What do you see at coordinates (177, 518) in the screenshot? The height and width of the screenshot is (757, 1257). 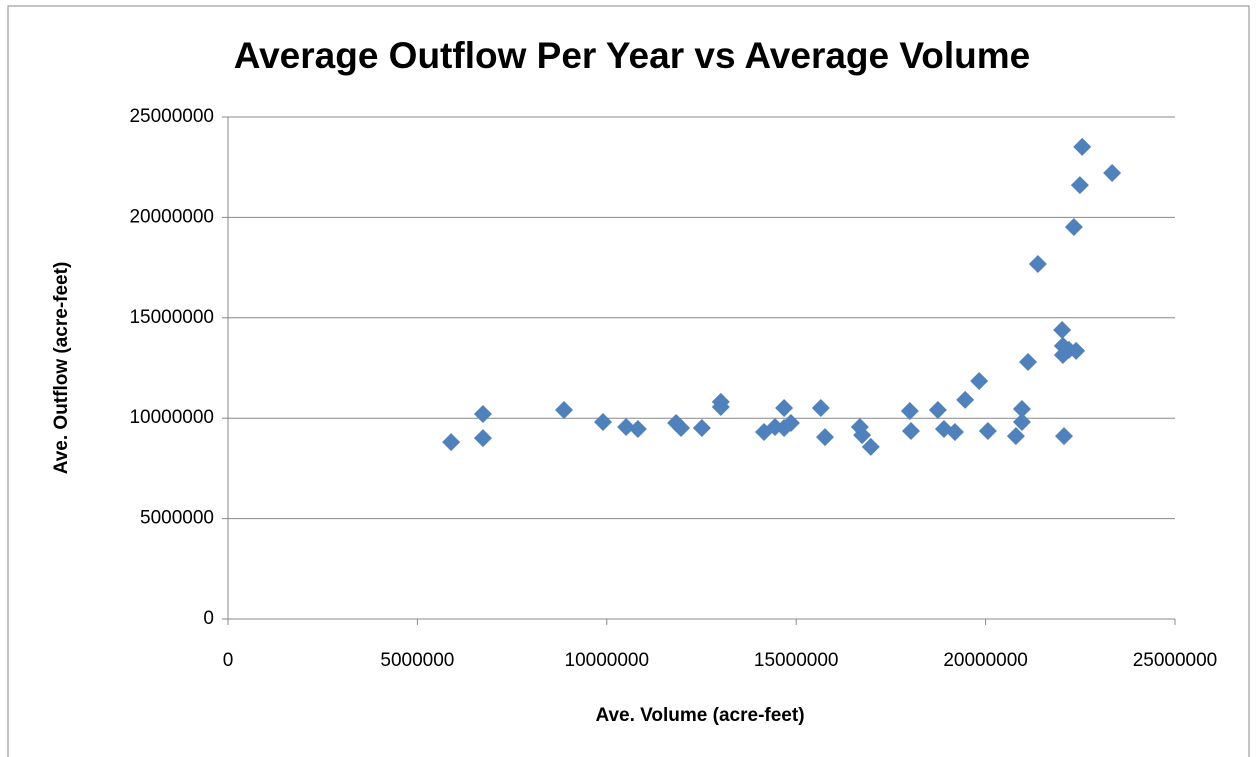 I see `y-tick-label: 5000000` at bounding box center [177, 518].